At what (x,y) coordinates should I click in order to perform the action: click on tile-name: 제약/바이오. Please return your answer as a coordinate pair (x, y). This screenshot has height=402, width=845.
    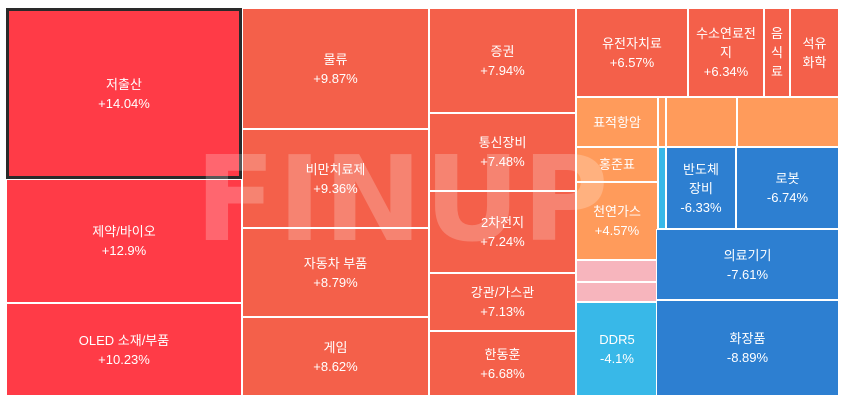
    Looking at the image, I should click on (124, 231).